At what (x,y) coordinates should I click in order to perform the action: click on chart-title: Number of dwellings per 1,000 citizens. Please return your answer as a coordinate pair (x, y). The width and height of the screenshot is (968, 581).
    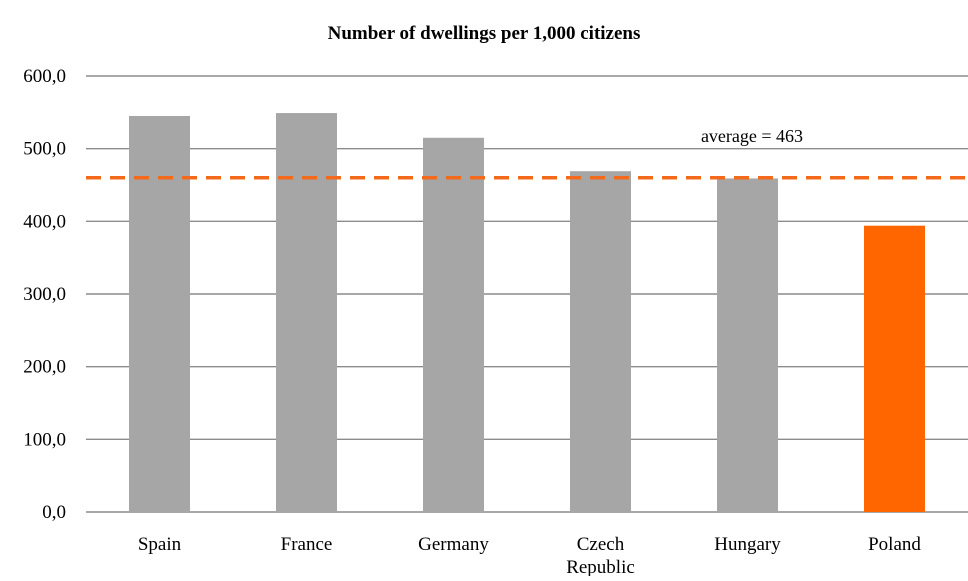
    Looking at the image, I should click on (484, 33).